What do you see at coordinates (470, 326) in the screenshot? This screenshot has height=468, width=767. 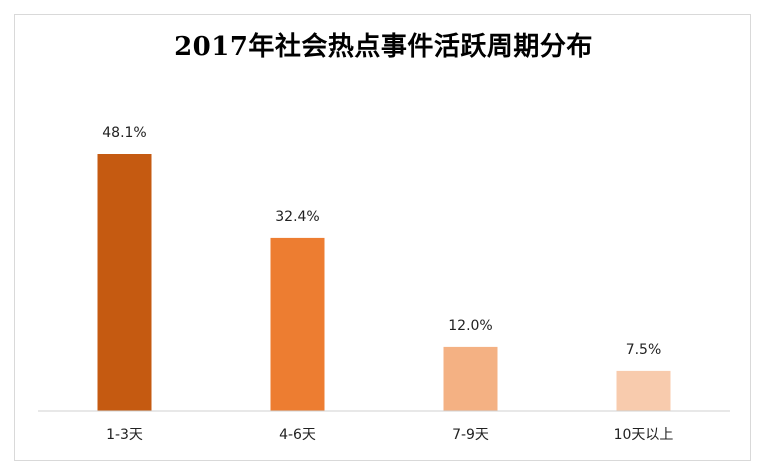 I see `data-label-3: 12.0%` at bounding box center [470, 326].